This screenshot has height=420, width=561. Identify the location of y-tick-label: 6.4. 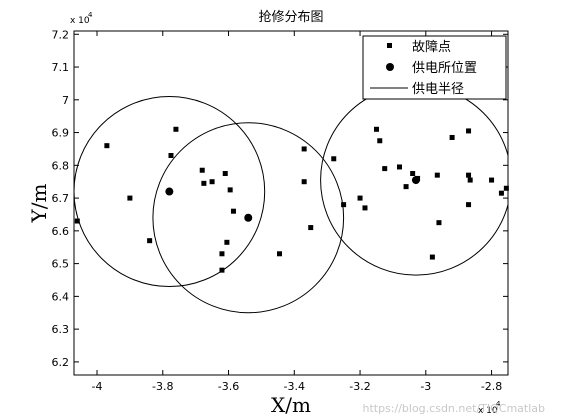
(61, 296).